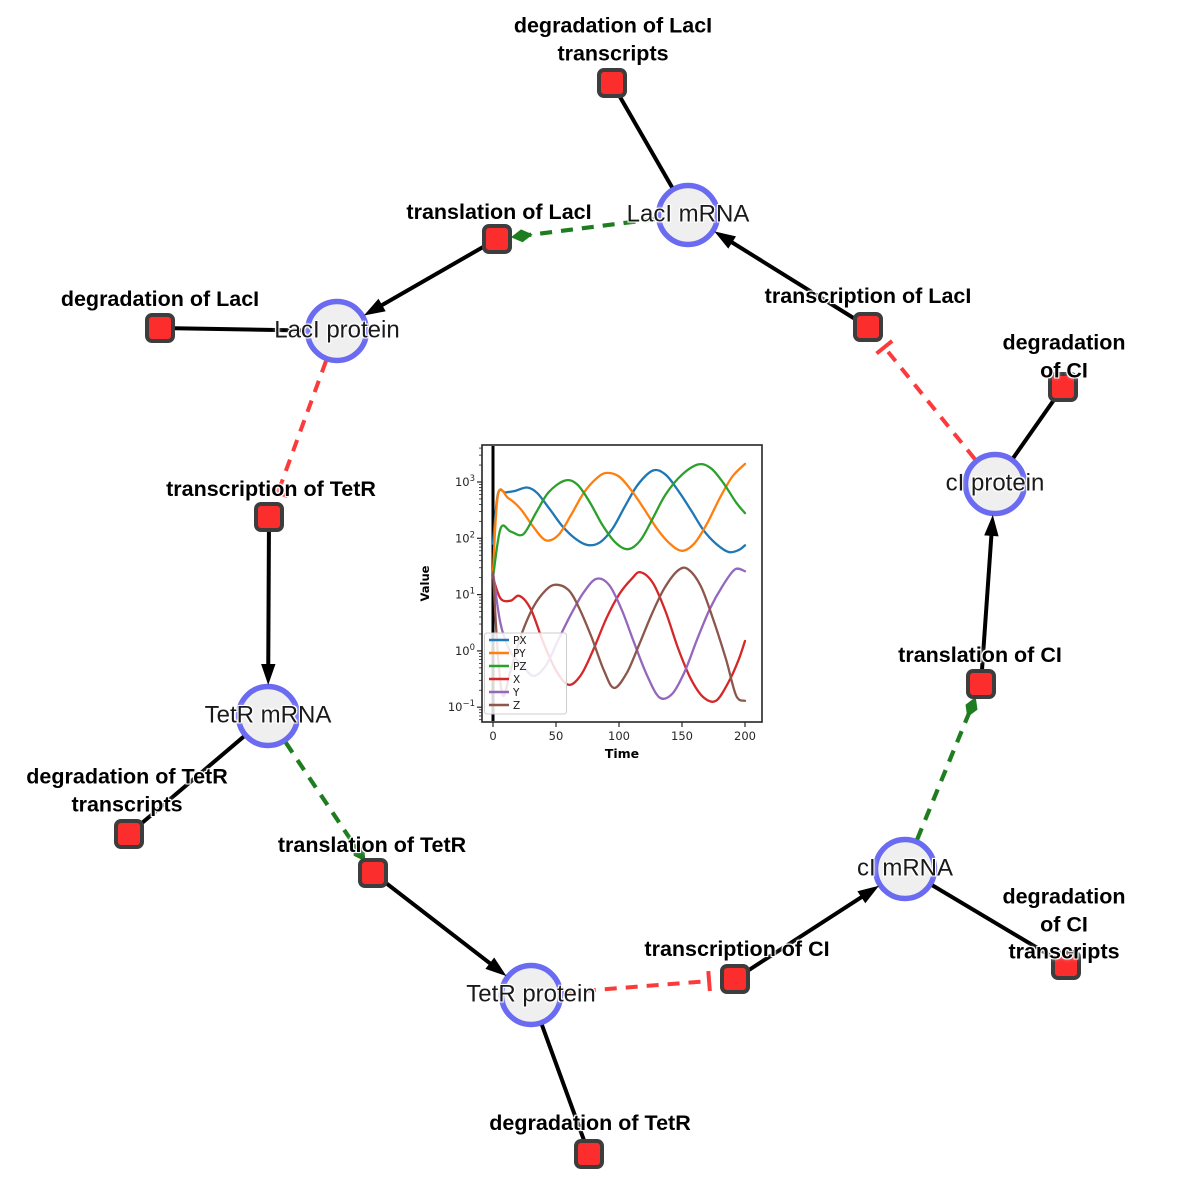 This screenshot has width=1189, height=1200. Describe the element at coordinates (439, 924) in the screenshot. I see `edge-tl-tetr-tetr-protein-production` at that location.